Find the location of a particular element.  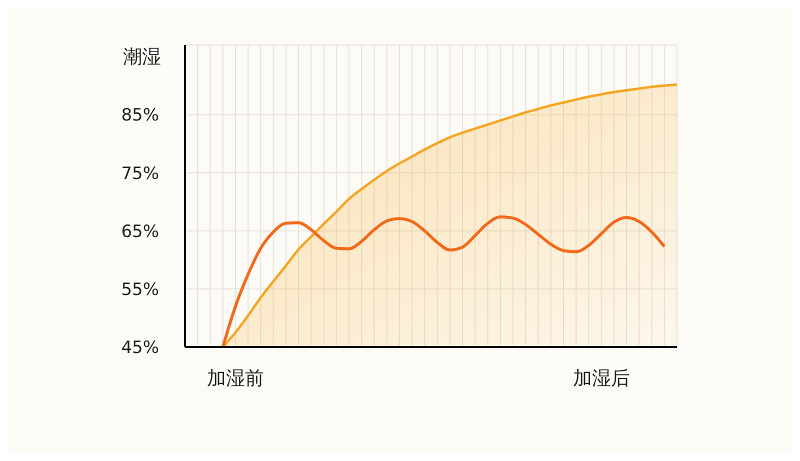

x-tick-label: 加湿后 is located at coordinates (601, 378).